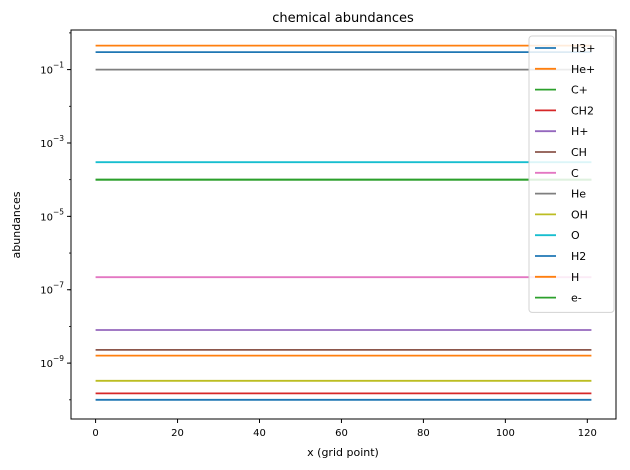  What do you see at coordinates (583, 69) in the screenshot?
I see `legend-label-1: He+` at bounding box center [583, 69].